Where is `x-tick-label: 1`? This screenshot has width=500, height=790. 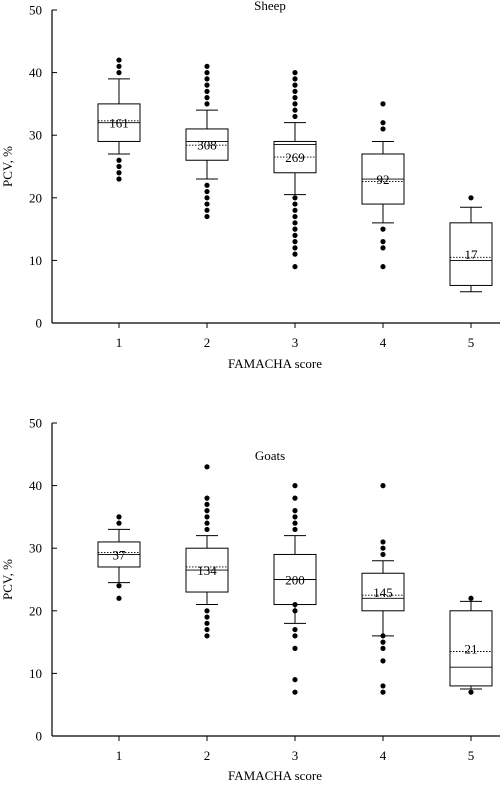 x-tick-label: 1 is located at coordinates (119, 755).